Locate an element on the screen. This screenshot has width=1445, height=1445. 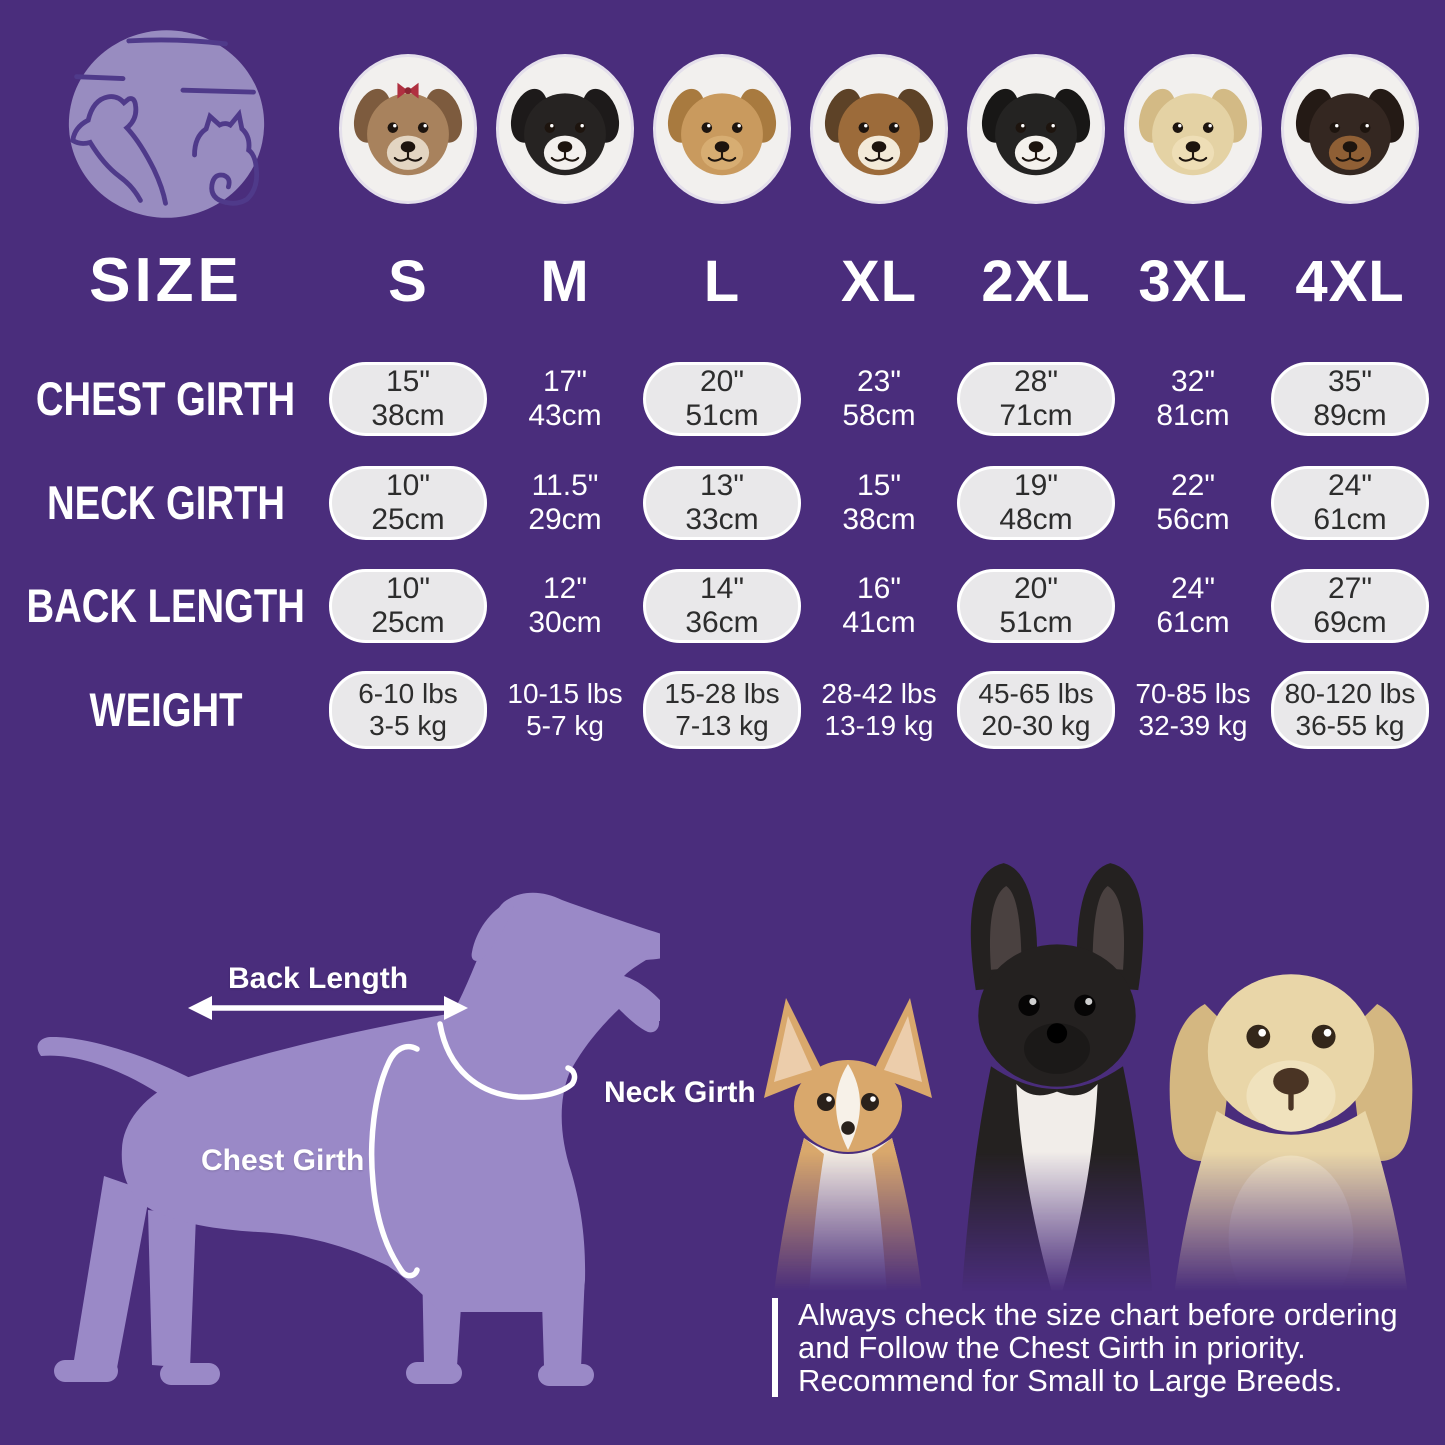
col-head-s: S is located at coordinates (408, 281).